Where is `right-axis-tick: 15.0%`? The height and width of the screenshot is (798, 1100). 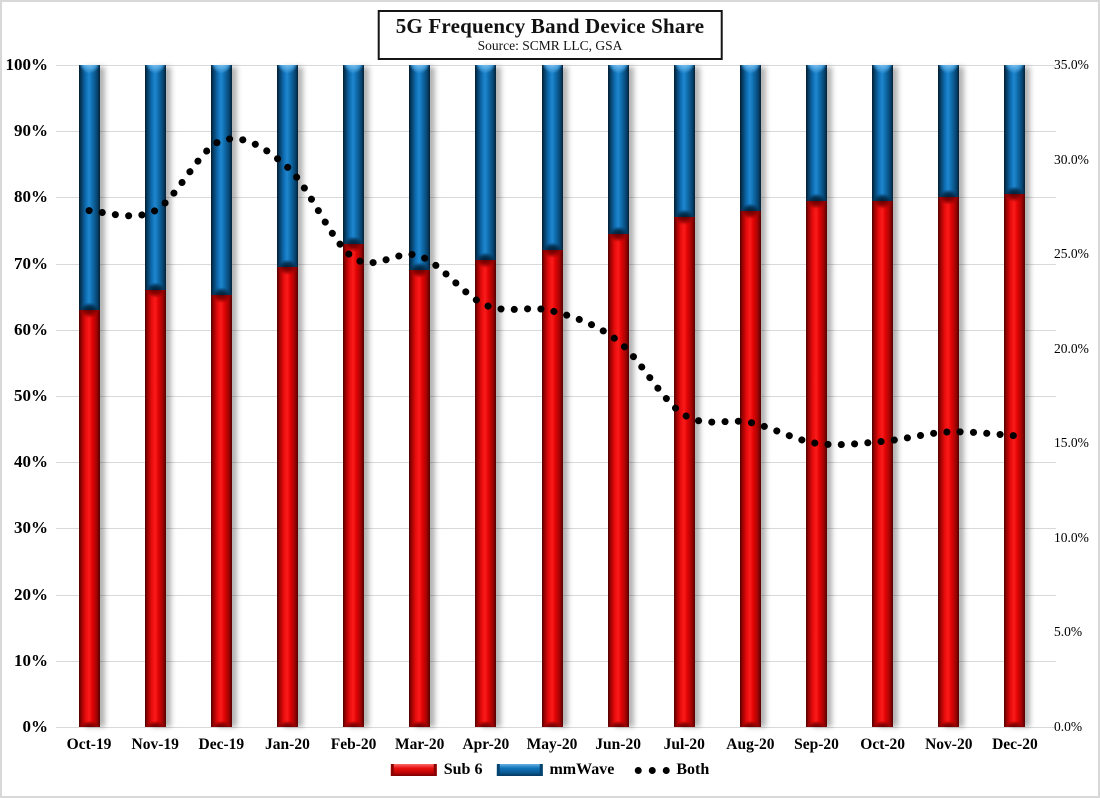
right-axis-tick: 15.0% is located at coordinates (1071, 443).